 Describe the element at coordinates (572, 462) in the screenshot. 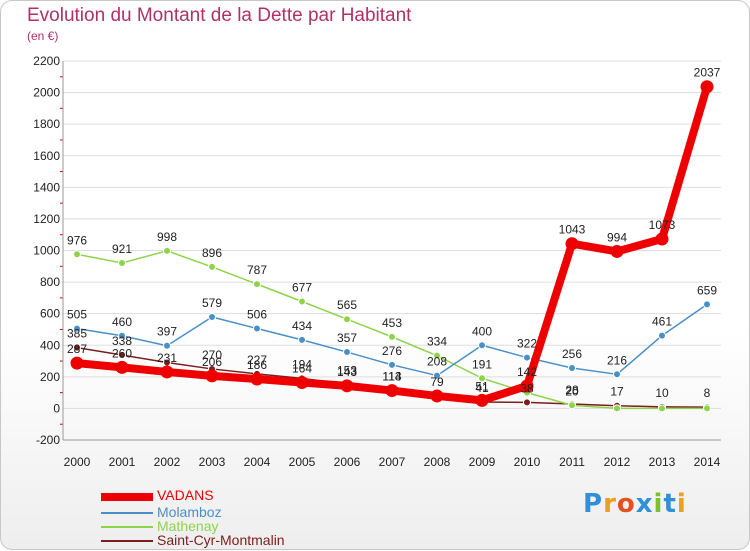

I see `x-tick-label: 2011` at that location.